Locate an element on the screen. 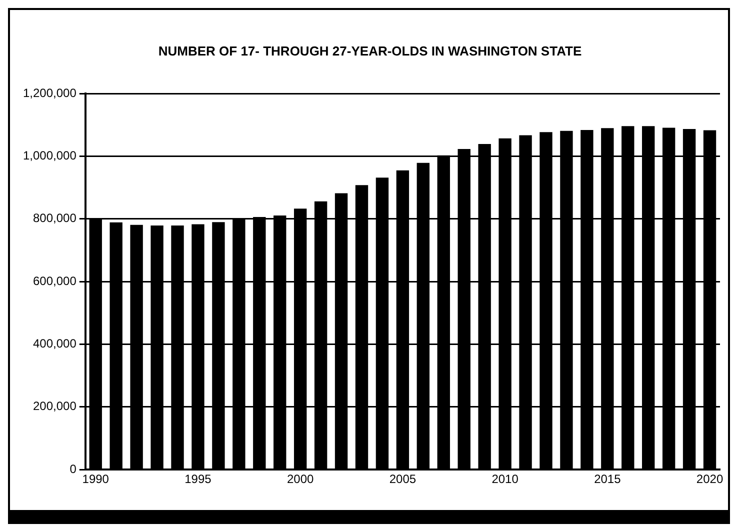 The image size is (736, 529). x-tick-label: 2010 is located at coordinates (505, 479).